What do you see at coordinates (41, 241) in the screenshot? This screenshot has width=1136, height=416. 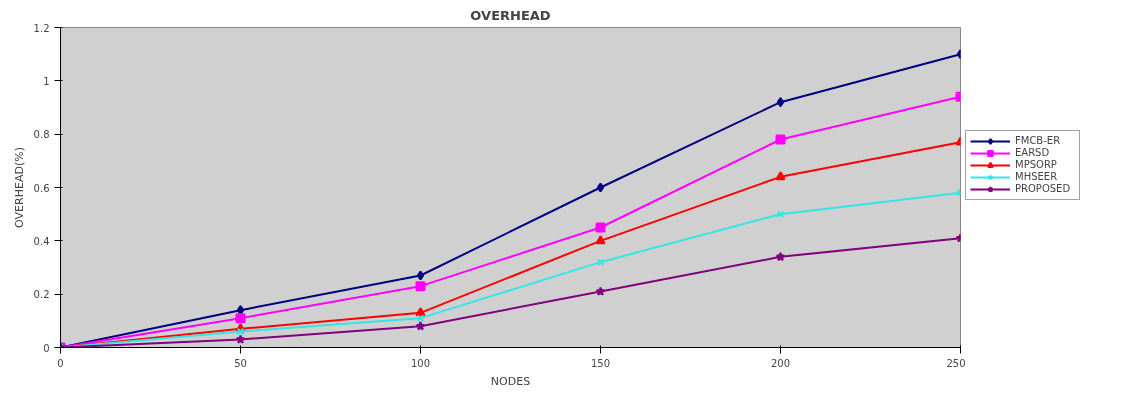 I see `y-tick-label: 0.4` at bounding box center [41, 241].